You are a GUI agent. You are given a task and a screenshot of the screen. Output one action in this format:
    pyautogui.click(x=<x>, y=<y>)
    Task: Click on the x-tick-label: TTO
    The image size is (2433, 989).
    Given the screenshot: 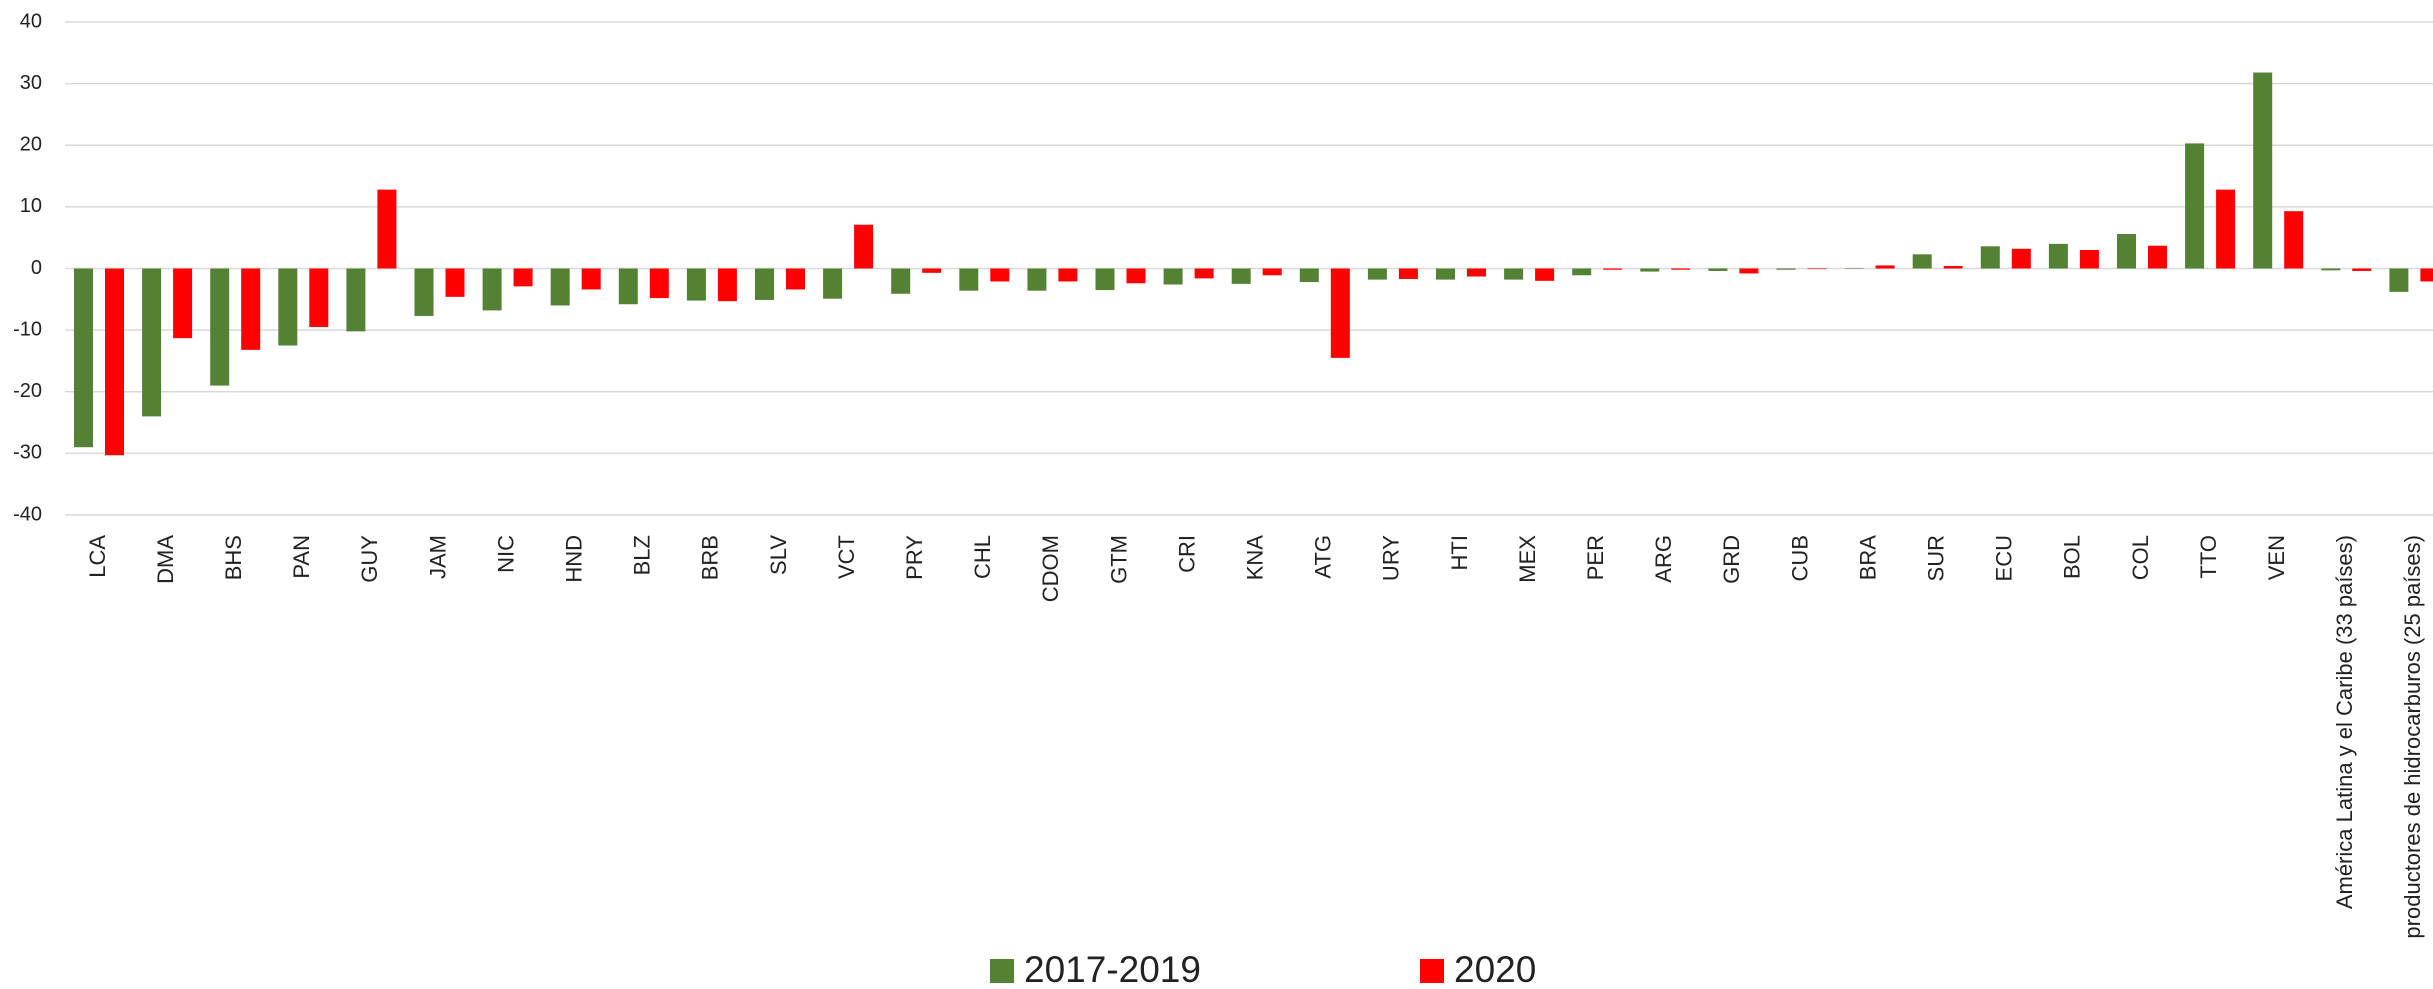 What is the action you would take?
    pyautogui.click(x=2208, y=557)
    